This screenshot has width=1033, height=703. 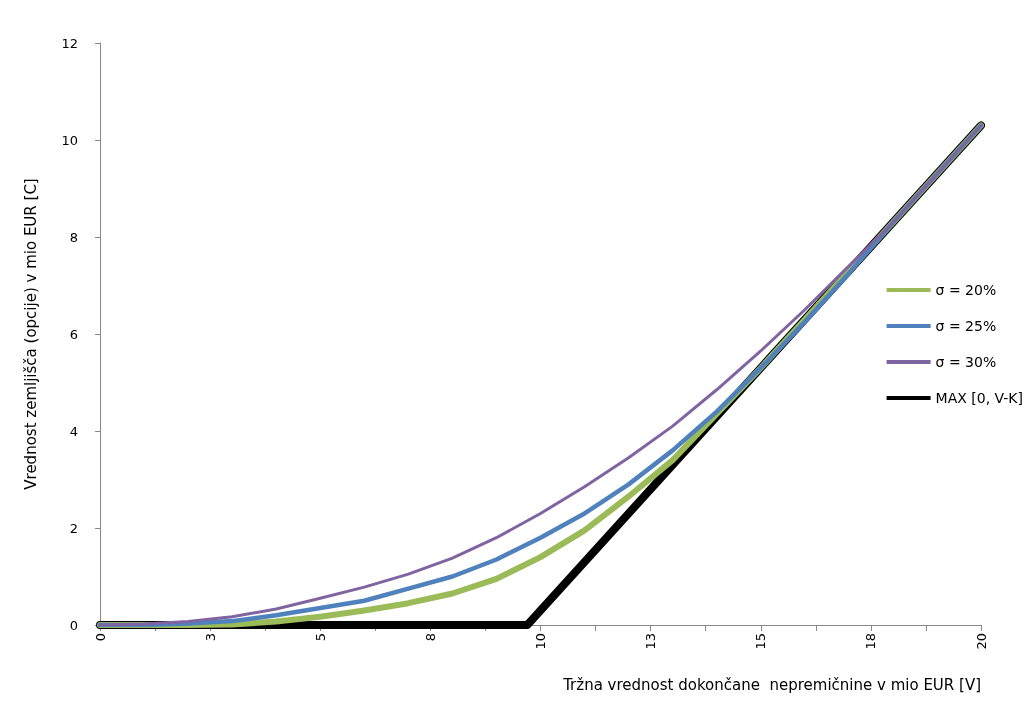 What do you see at coordinates (771, 684) in the screenshot?
I see `x-axis-title: Tržna vrednost dokončane nepremičnine v mio EUR [V]` at bounding box center [771, 684].